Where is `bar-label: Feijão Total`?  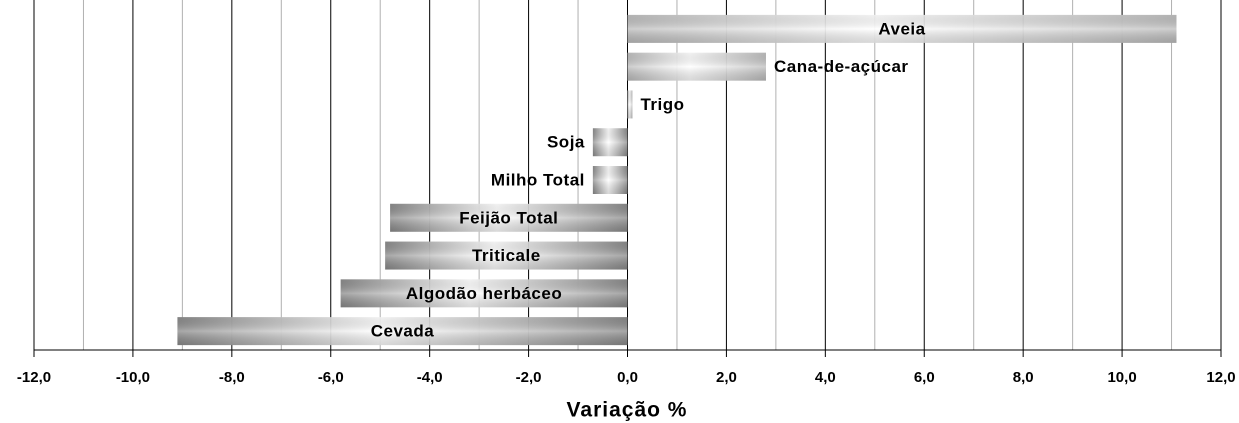
bar-label: Feijão Total is located at coordinates (508, 217).